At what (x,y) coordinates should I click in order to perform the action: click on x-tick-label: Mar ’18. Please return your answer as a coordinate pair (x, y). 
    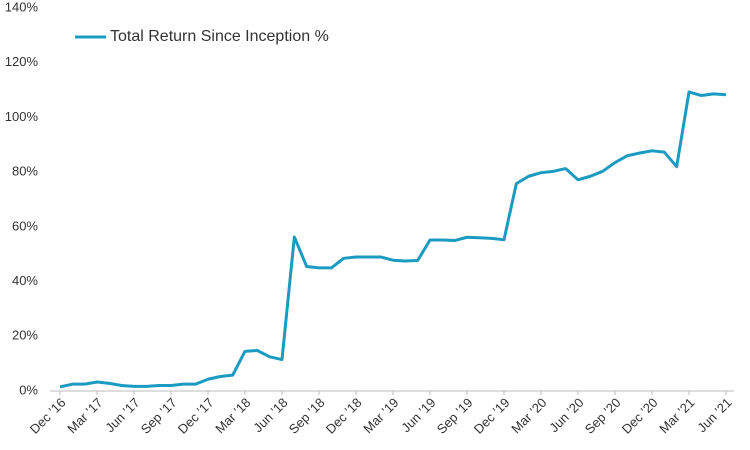
    Looking at the image, I should click on (232, 415).